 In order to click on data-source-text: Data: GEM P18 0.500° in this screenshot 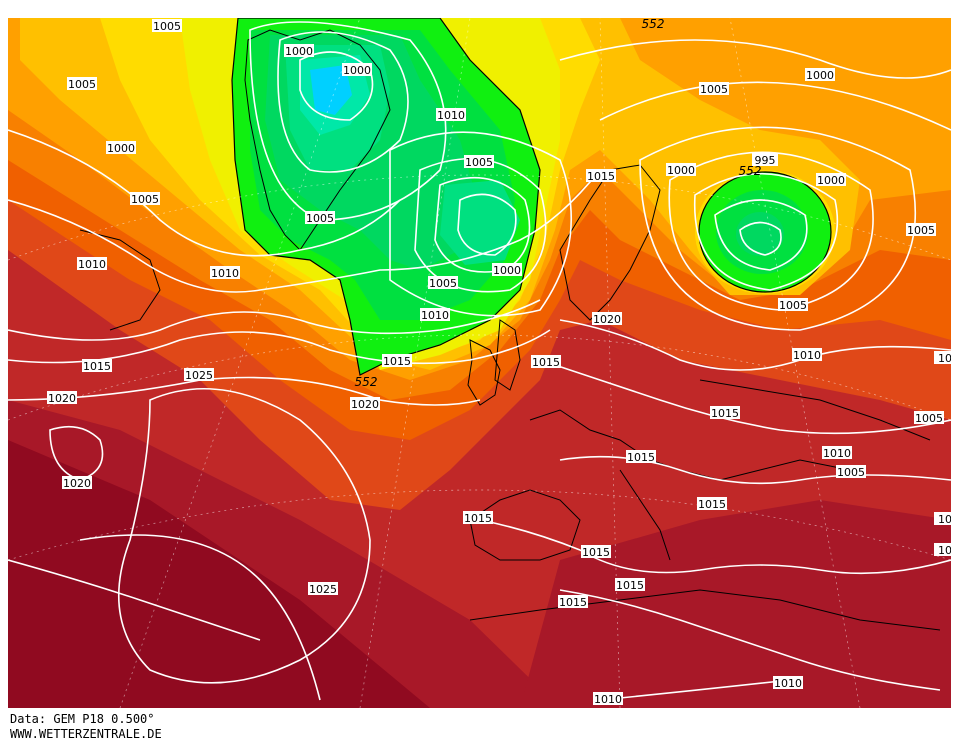, I will do `click(82, 719)`.